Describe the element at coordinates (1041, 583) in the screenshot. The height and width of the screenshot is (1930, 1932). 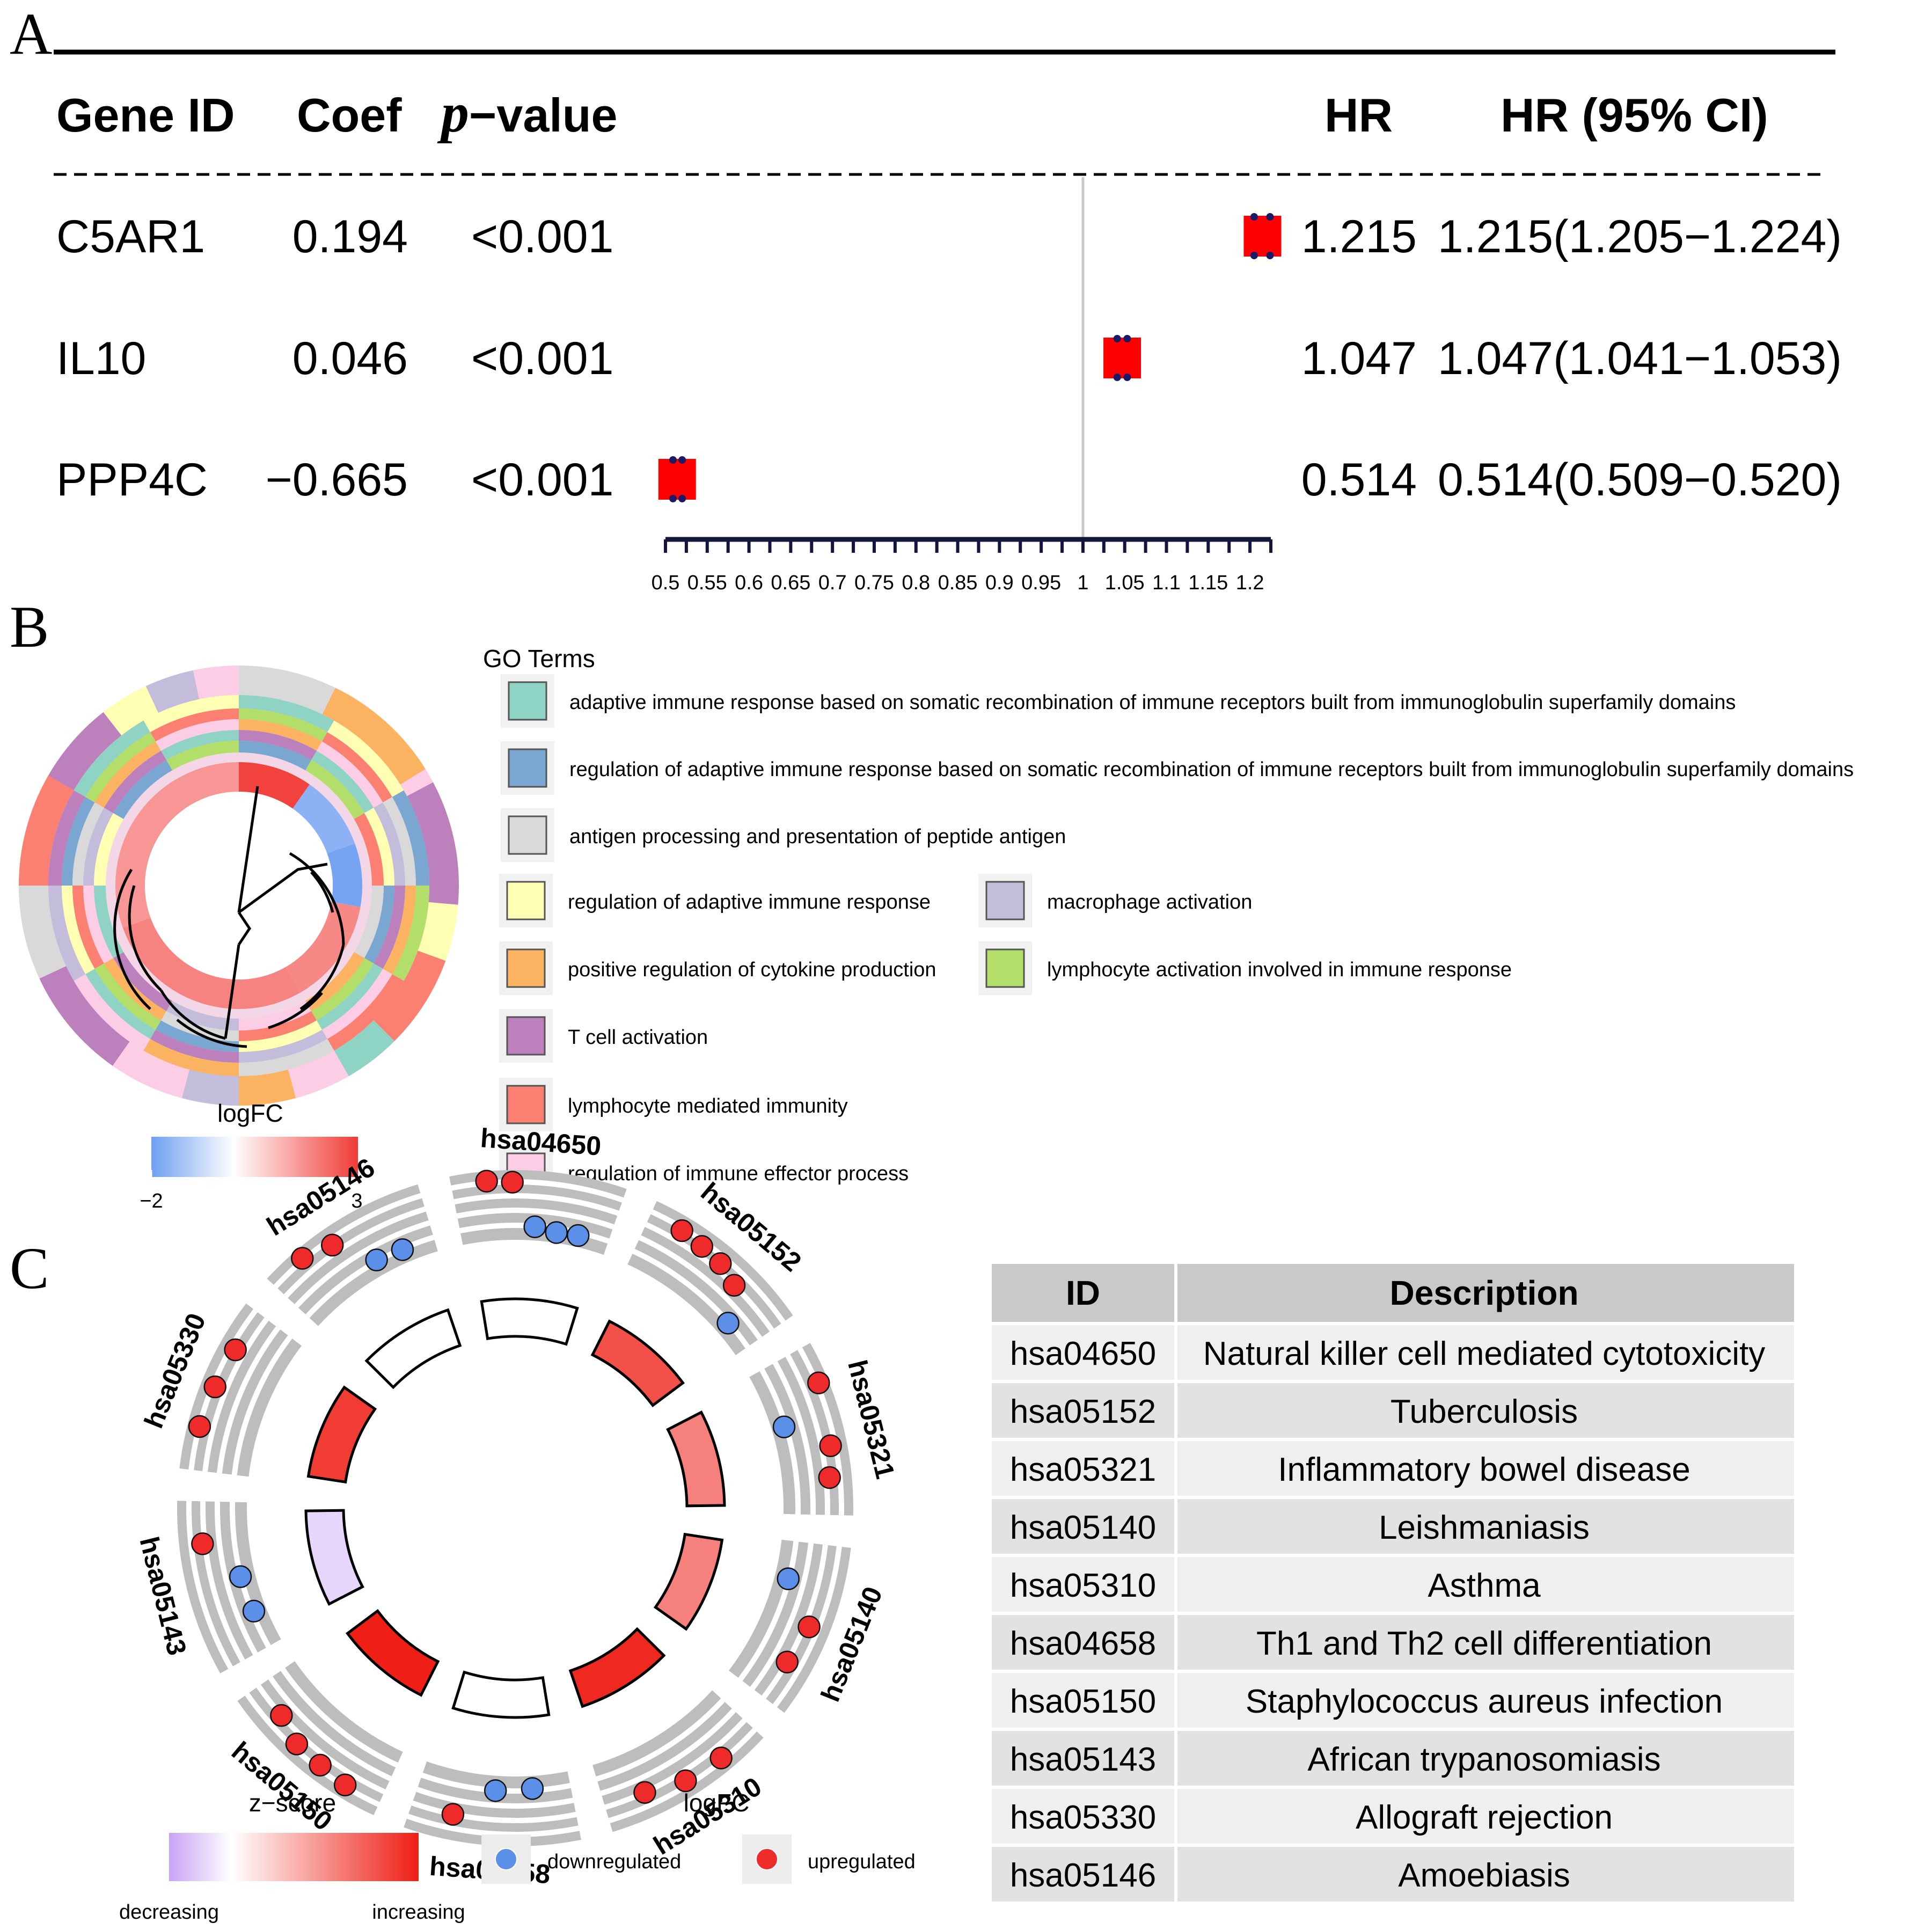
I see `axis-tick-label: 0.95` at that location.